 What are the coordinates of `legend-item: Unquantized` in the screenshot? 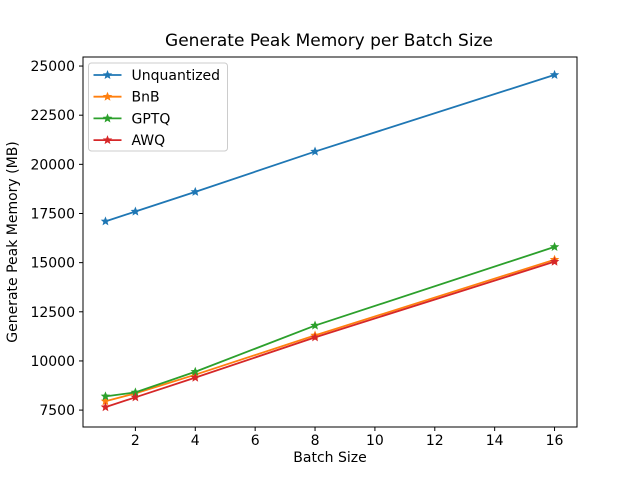 It's located at (157, 76).